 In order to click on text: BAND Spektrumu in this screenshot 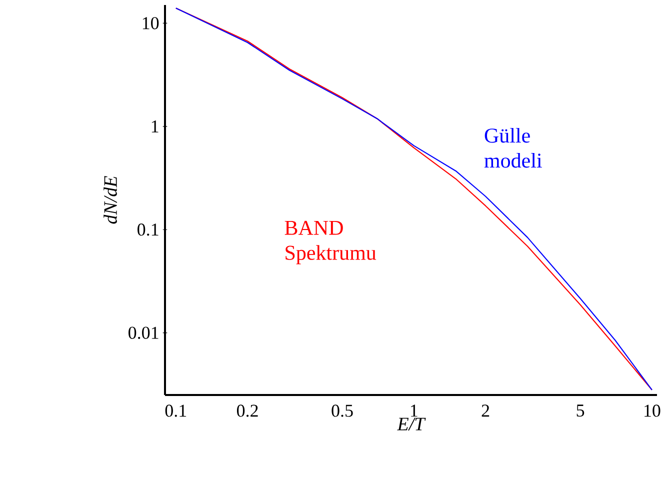, I will do `click(330, 242)`.